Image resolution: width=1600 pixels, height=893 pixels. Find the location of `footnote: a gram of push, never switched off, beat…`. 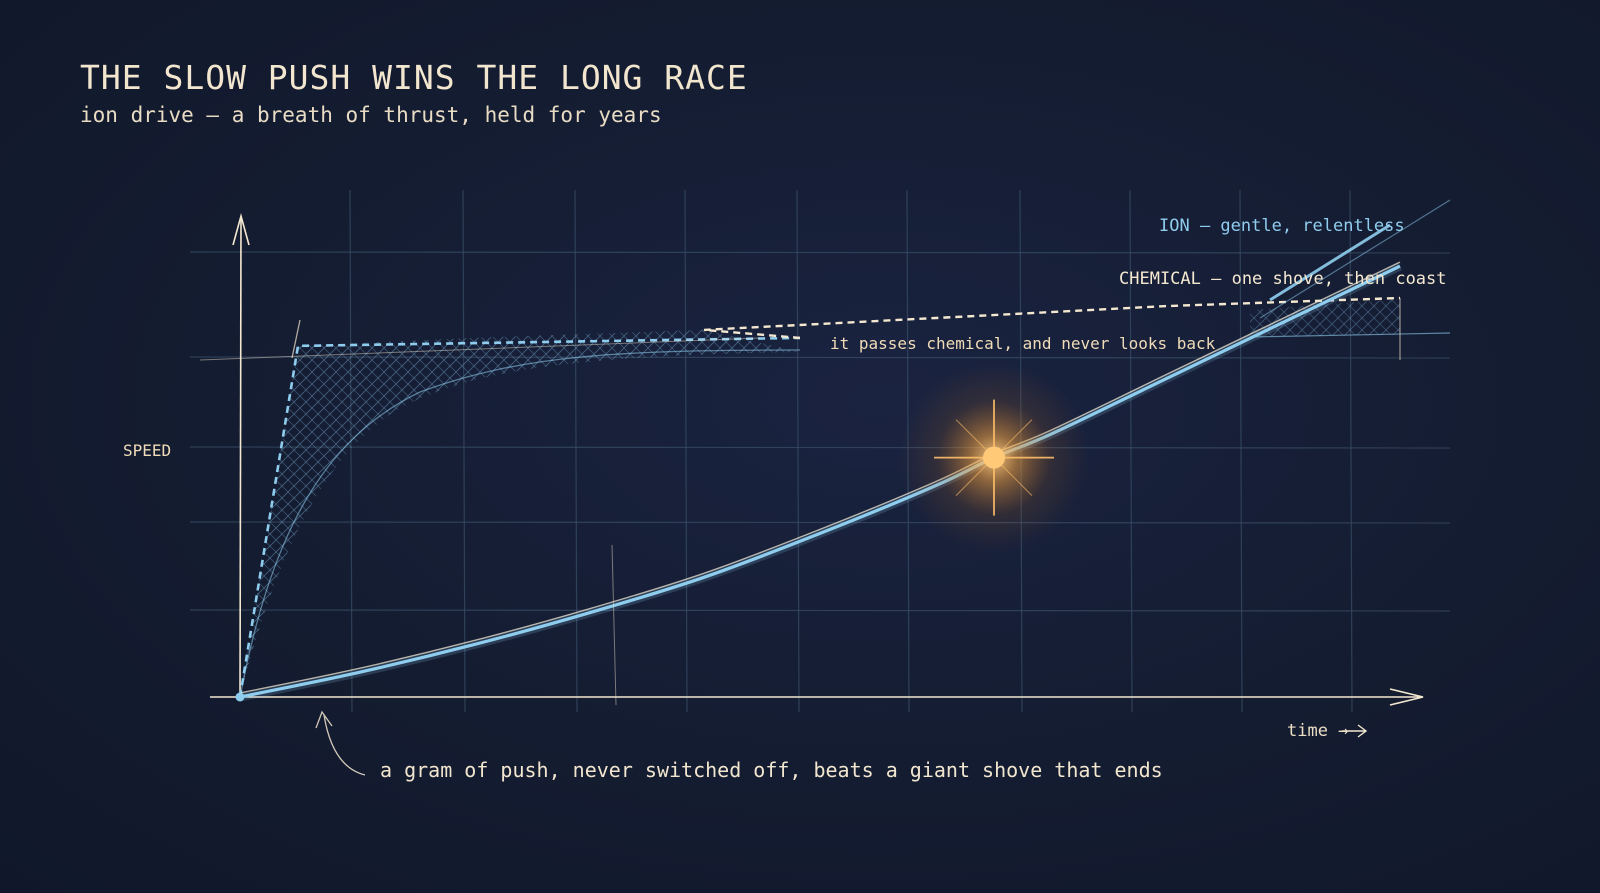

footnote: a gram of push, never switched off, beat… is located at coordinates (771, 770).